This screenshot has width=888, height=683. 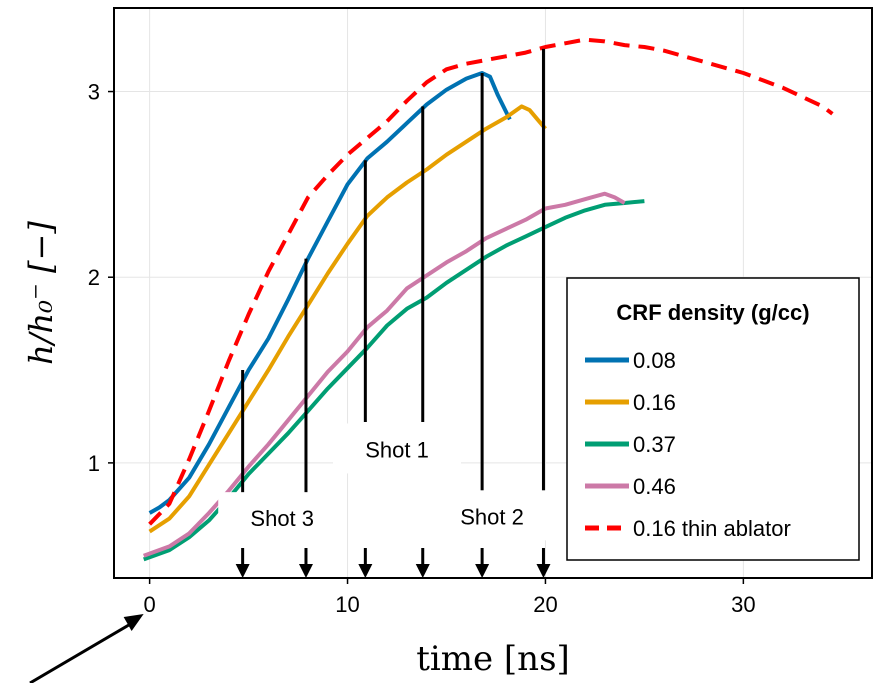 What do you see at coordinates (41, 293) in the screenshot?
I see `y-axis-label: h/h₀⁻ [−]` at bounding box center [41, 293].